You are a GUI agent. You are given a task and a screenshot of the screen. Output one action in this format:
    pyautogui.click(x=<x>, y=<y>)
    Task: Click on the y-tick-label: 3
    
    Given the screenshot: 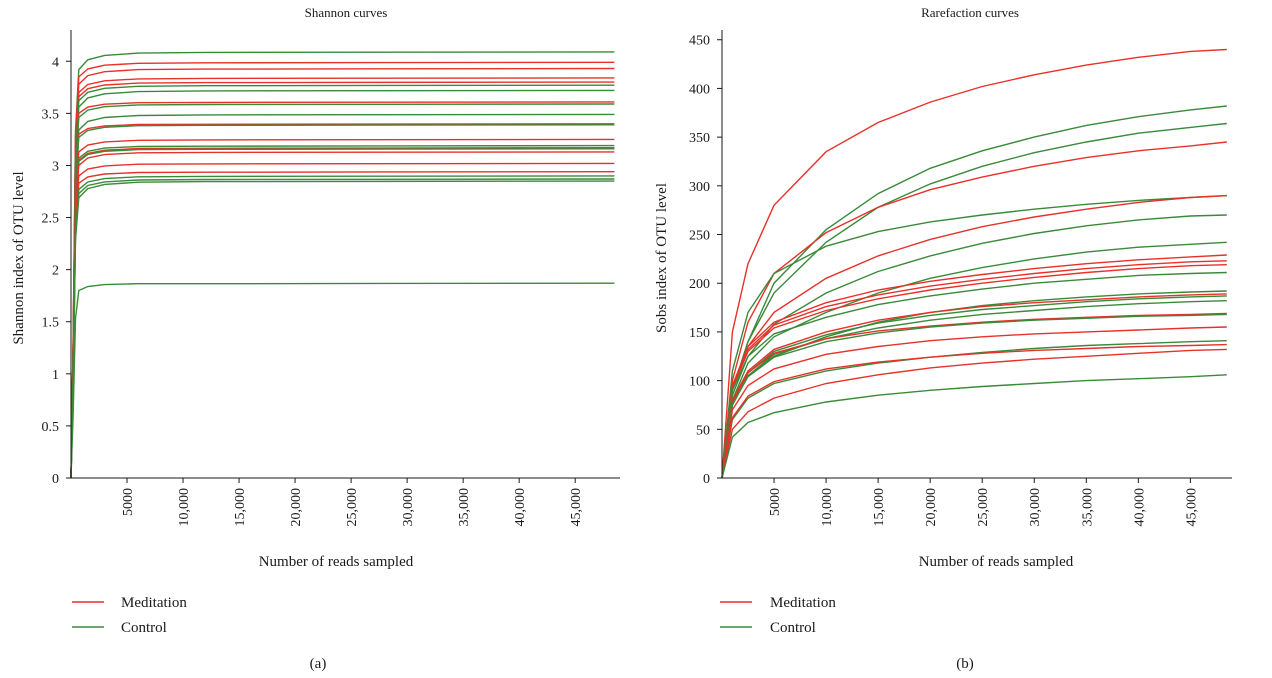 What is the action you would take?
    pyautogui.click(x=55, y=166)
    